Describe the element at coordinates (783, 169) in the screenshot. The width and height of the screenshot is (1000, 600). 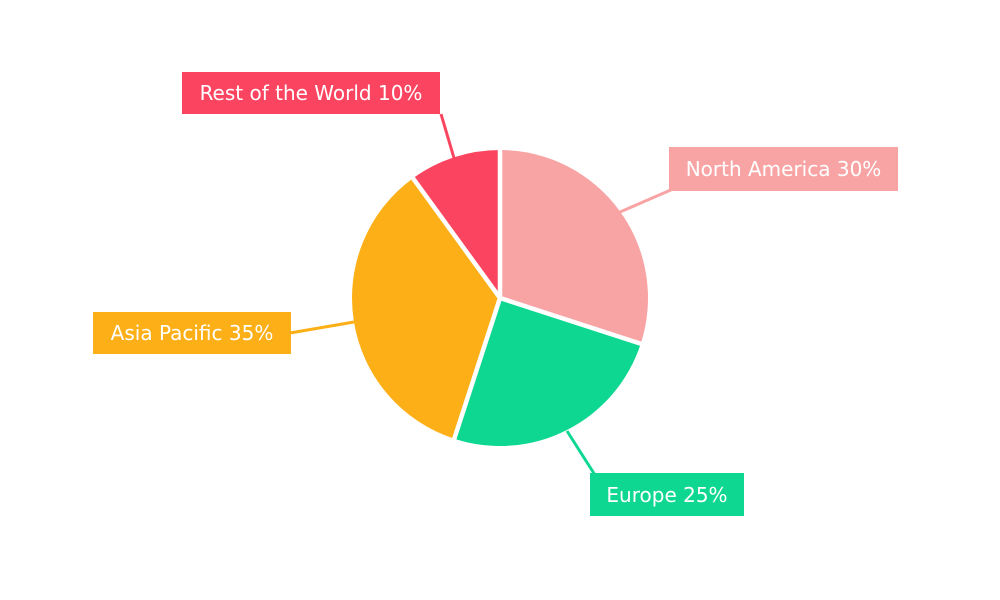
I see `pie-label-north-america: North America 30%` at that location.